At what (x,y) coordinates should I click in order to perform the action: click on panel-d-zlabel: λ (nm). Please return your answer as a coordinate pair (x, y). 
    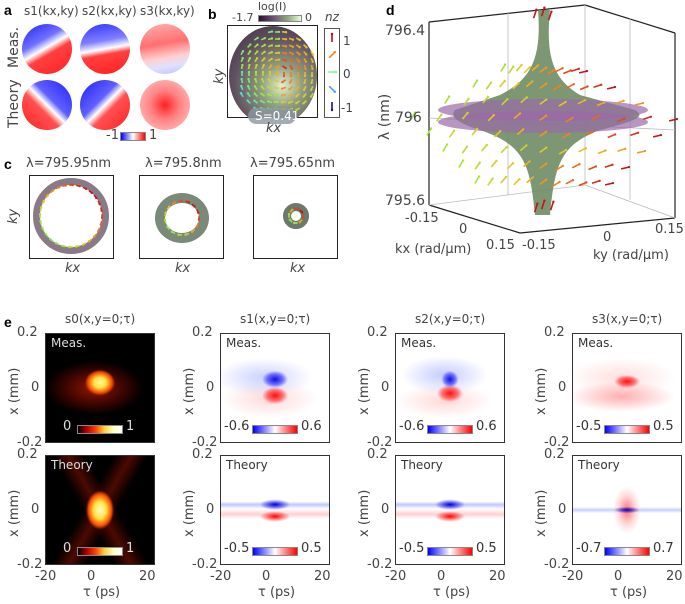
    Looking at the image, I should click on (385, 116).